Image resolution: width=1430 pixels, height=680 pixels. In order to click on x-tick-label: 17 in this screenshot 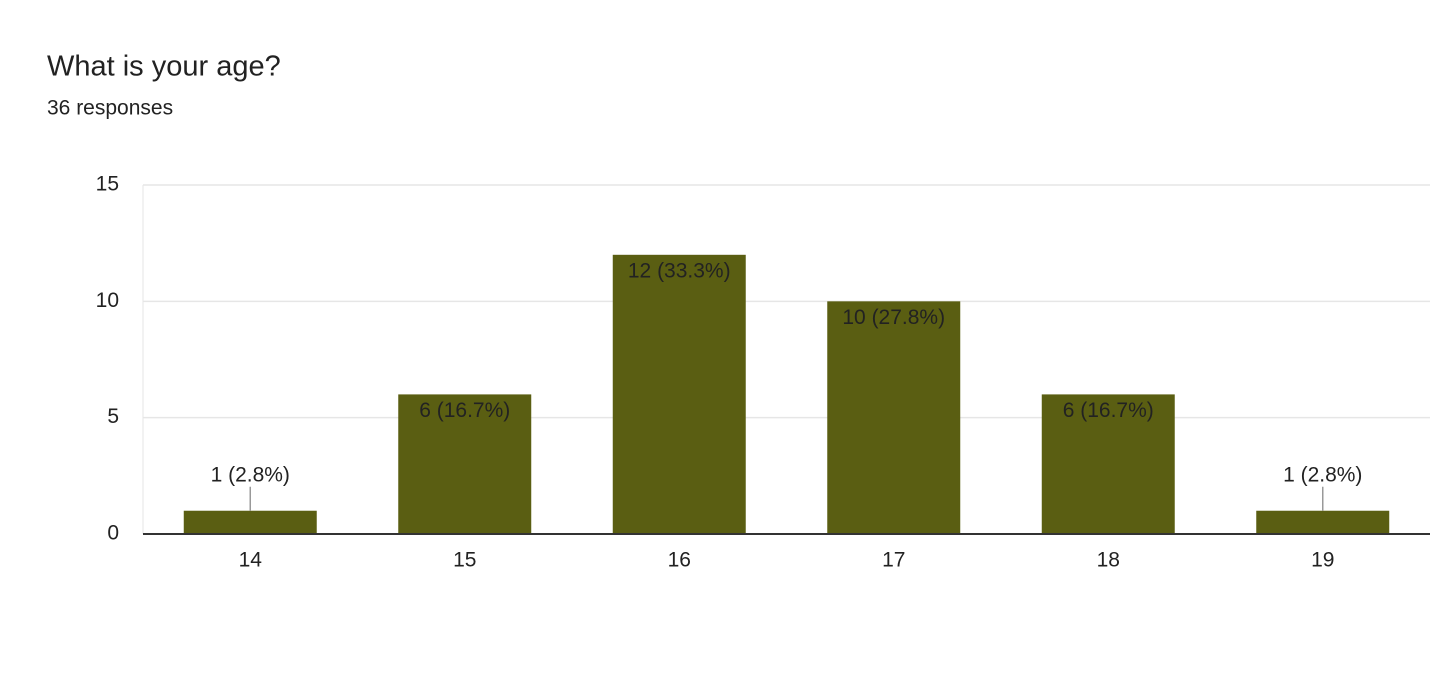, I will do `click(893, 560)`.